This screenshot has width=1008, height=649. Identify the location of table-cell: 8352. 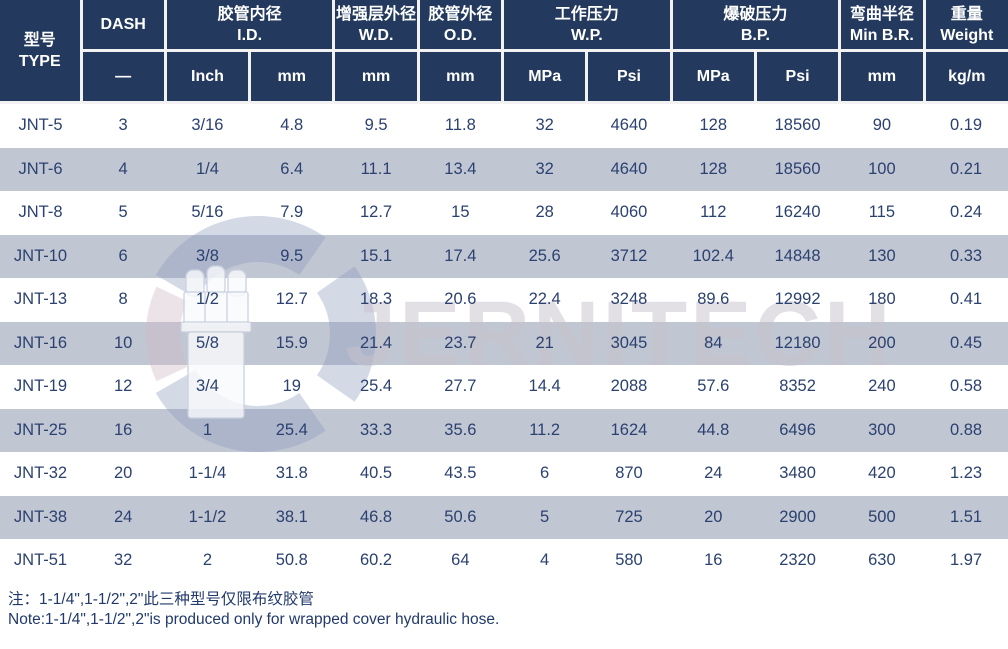
(797, 386).